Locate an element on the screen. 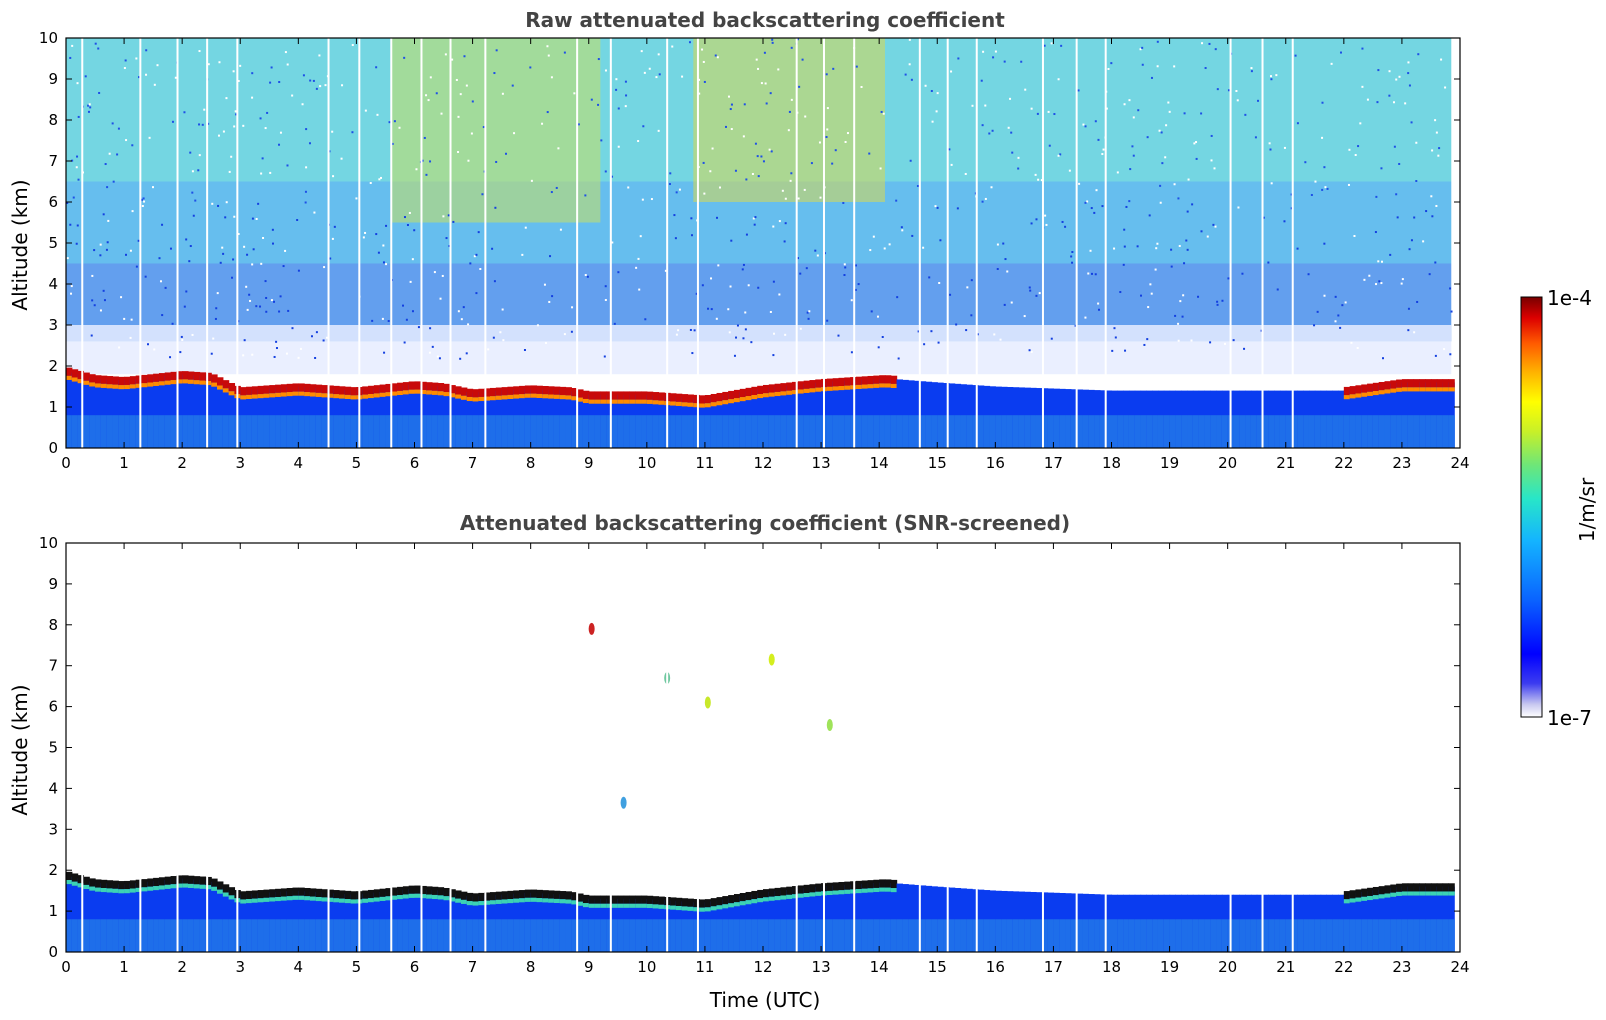 The image size is (1606, 1020). x-tick-label: 12 is located at coordinates (762, 463).